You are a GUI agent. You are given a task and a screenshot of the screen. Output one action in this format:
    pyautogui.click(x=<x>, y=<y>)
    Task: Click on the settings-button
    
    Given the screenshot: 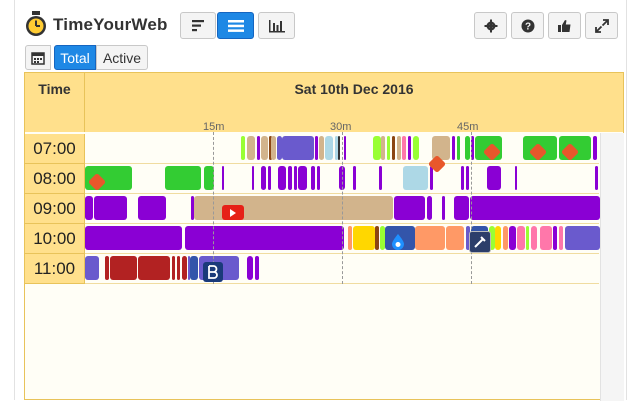 What is the action you would take?
    pyautogui.click(x=490, y=25)
    